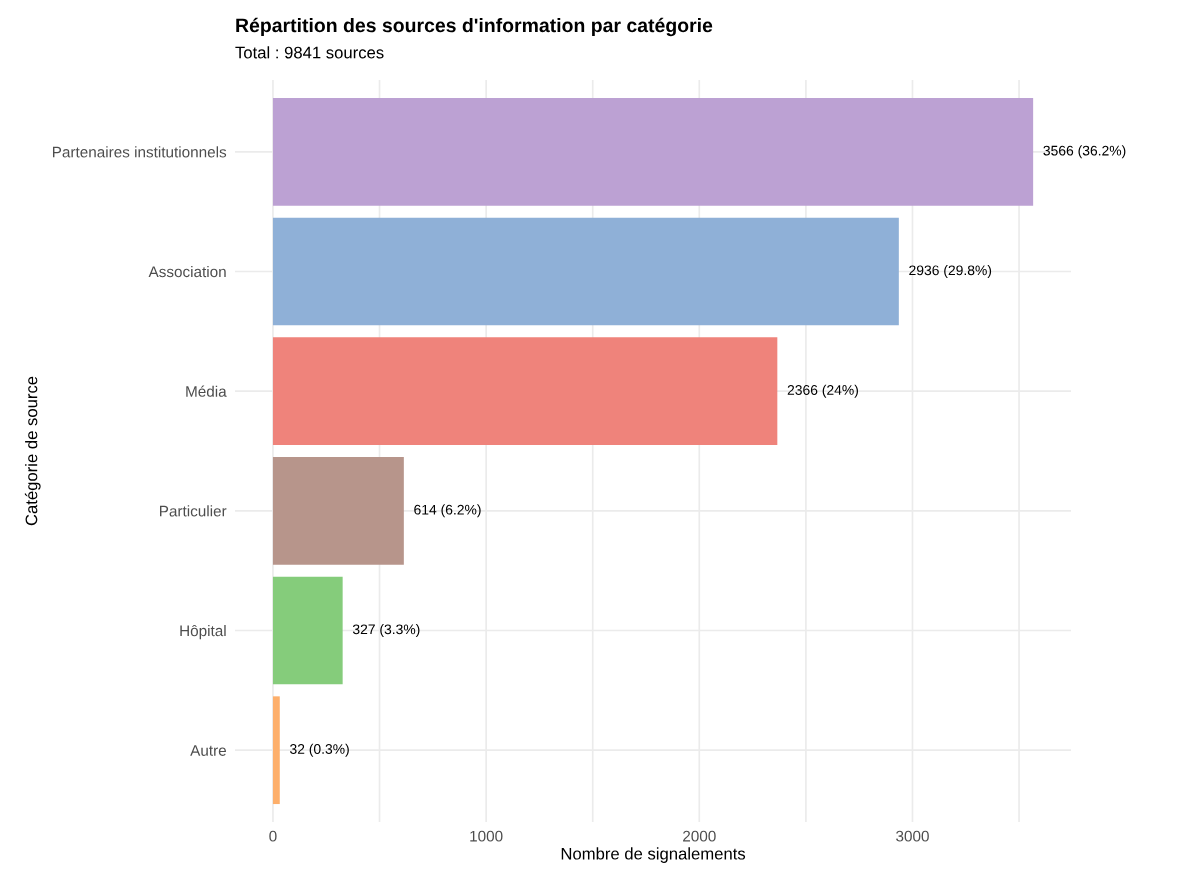 The width and height of the screenshot is (1203, 877). I want to click on y-tick-label: Partenaires institutionnels, so click(139, 152).